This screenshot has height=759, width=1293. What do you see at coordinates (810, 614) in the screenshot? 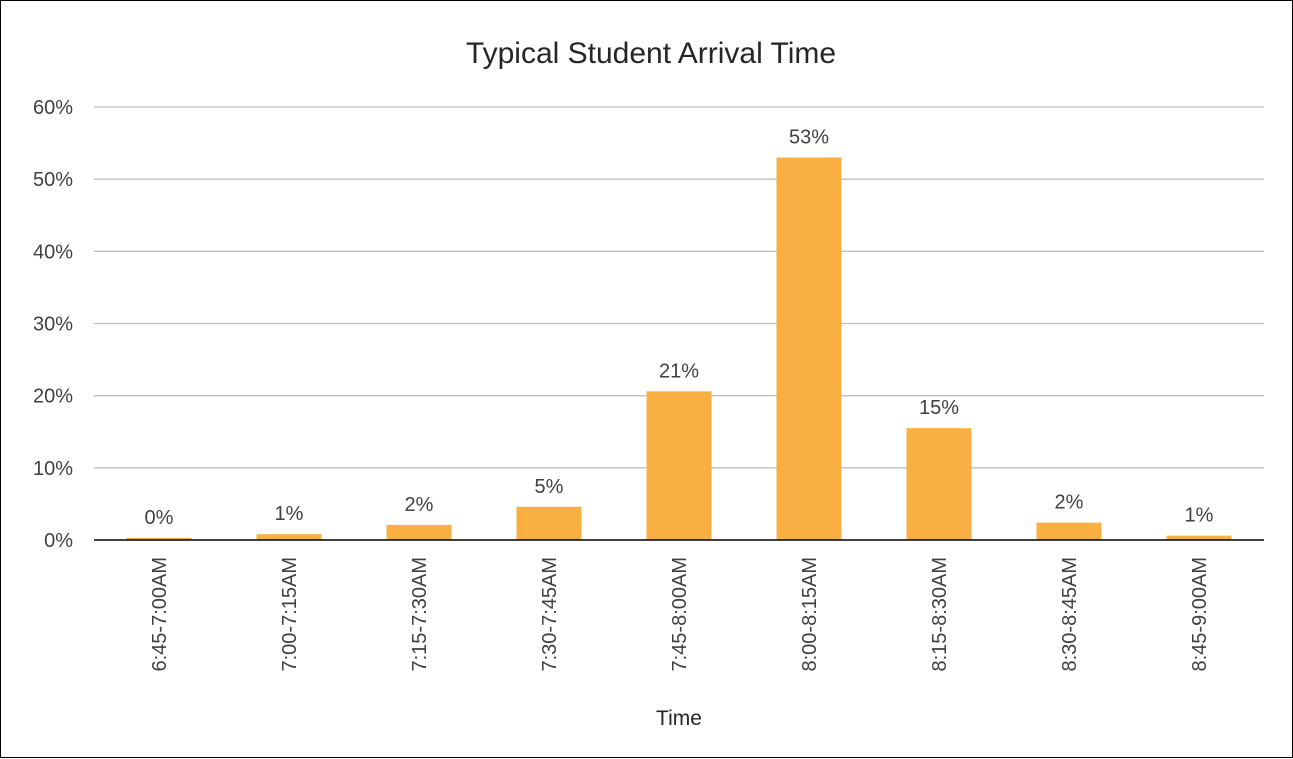
I see `x-tick-label: 8:00-8:15AM` at bounding box center [810, 614].